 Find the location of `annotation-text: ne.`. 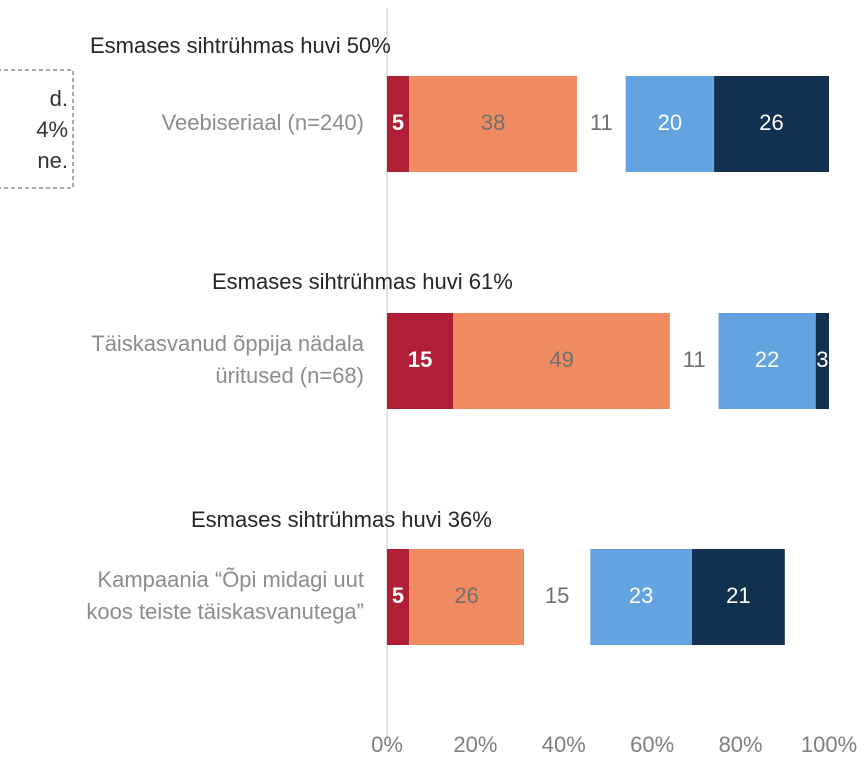

annotation-text: ne. is located at coordinates (52, 160).